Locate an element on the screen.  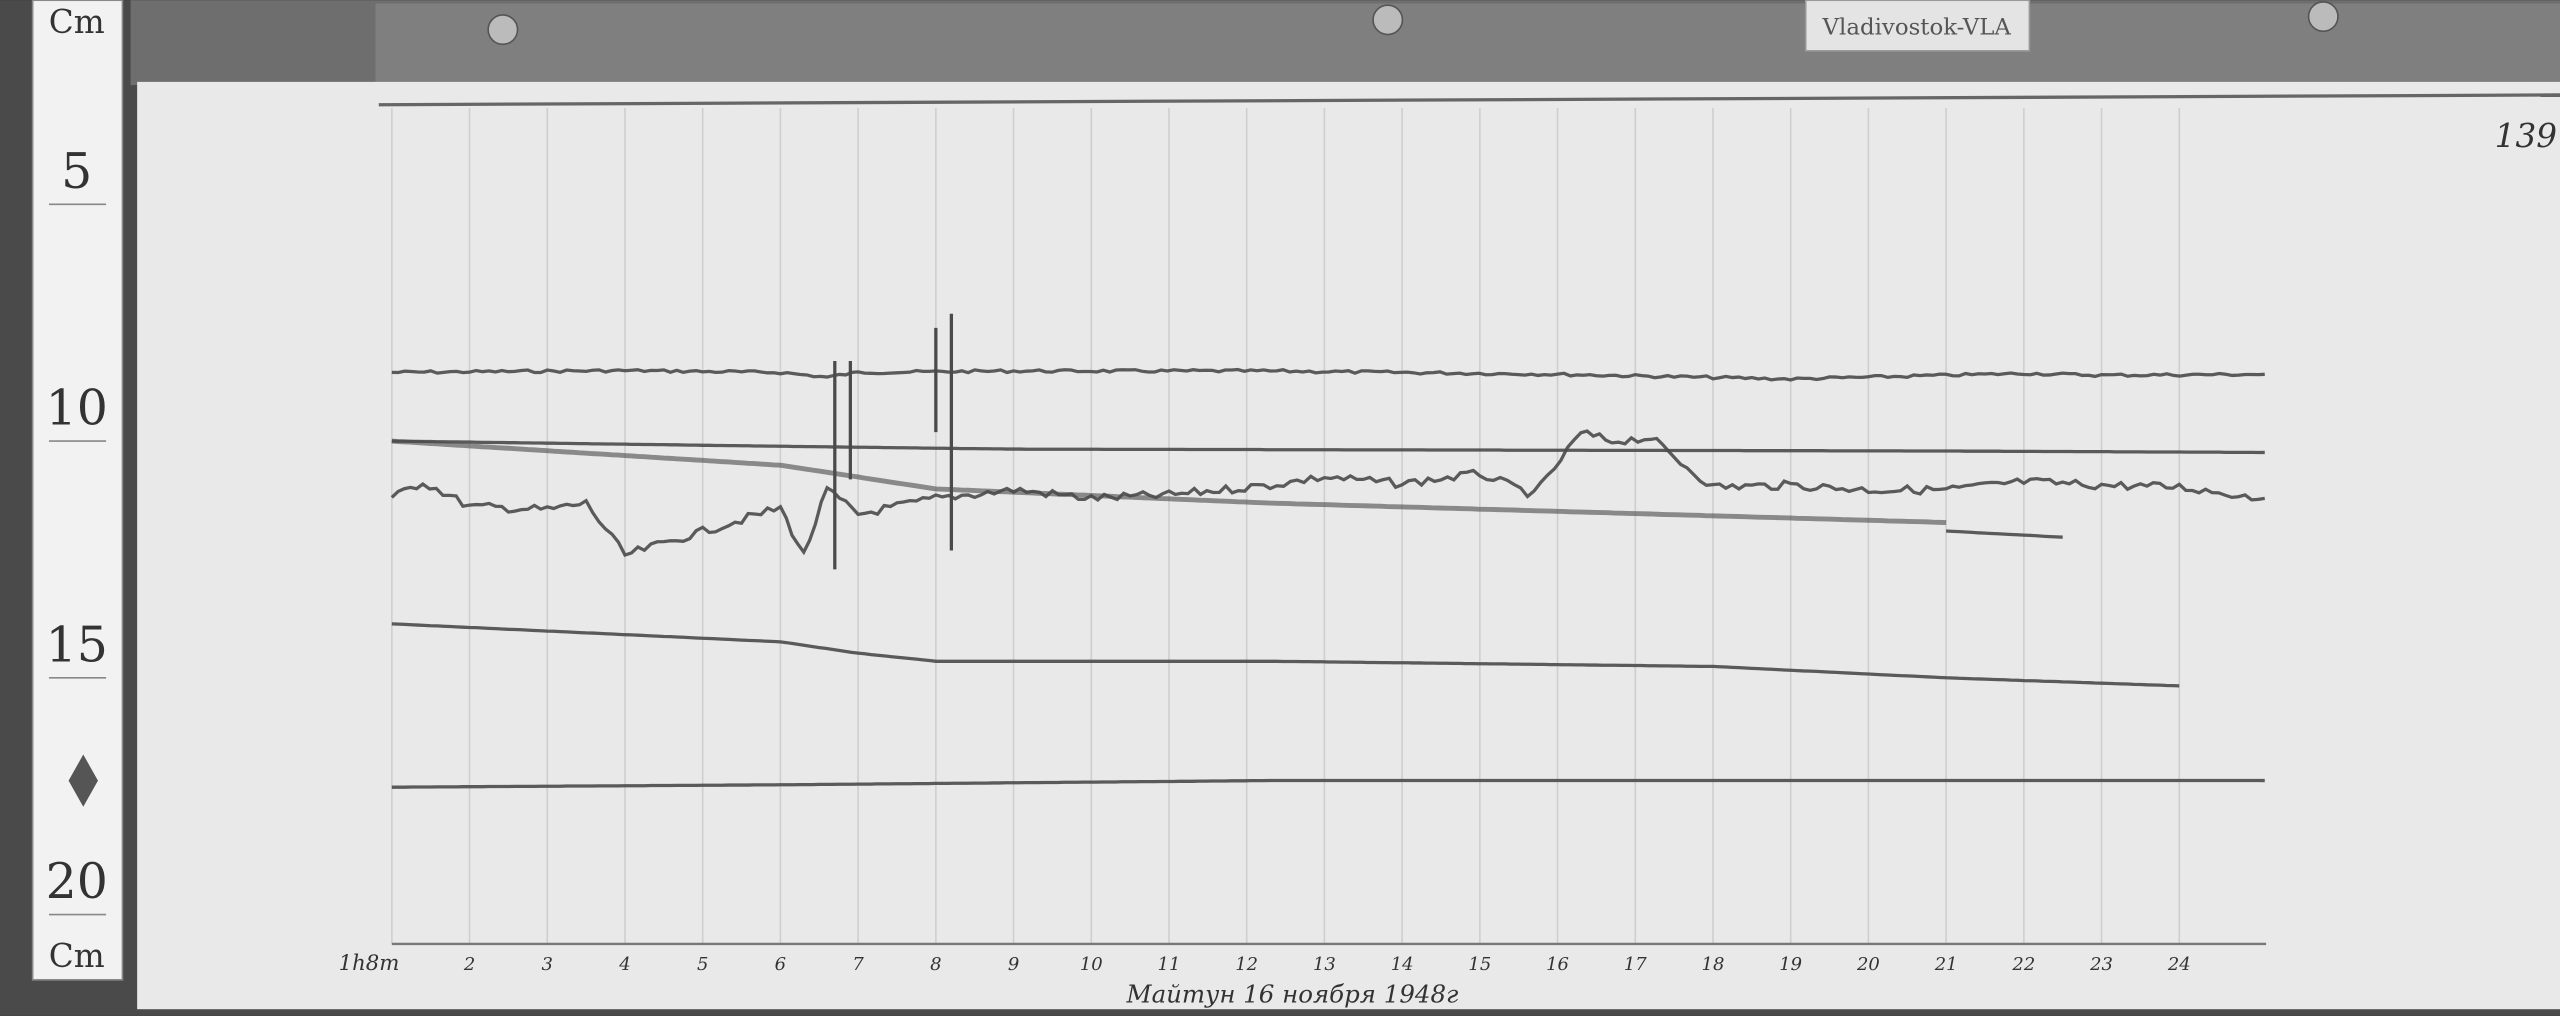
x-tick-label: 20 is located at coordinates (1868, 964).